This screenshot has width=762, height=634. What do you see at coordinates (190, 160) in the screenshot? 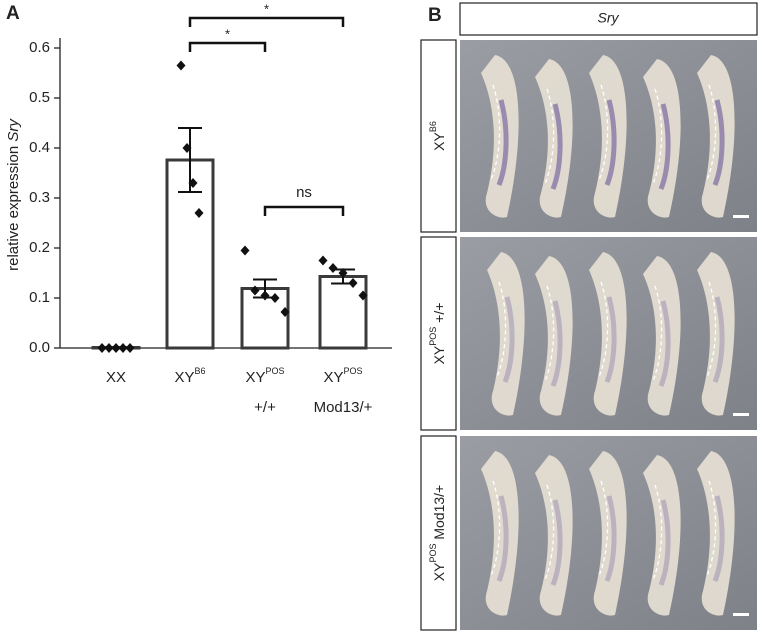
I see `error-bar` at bounding box center [190, 160].